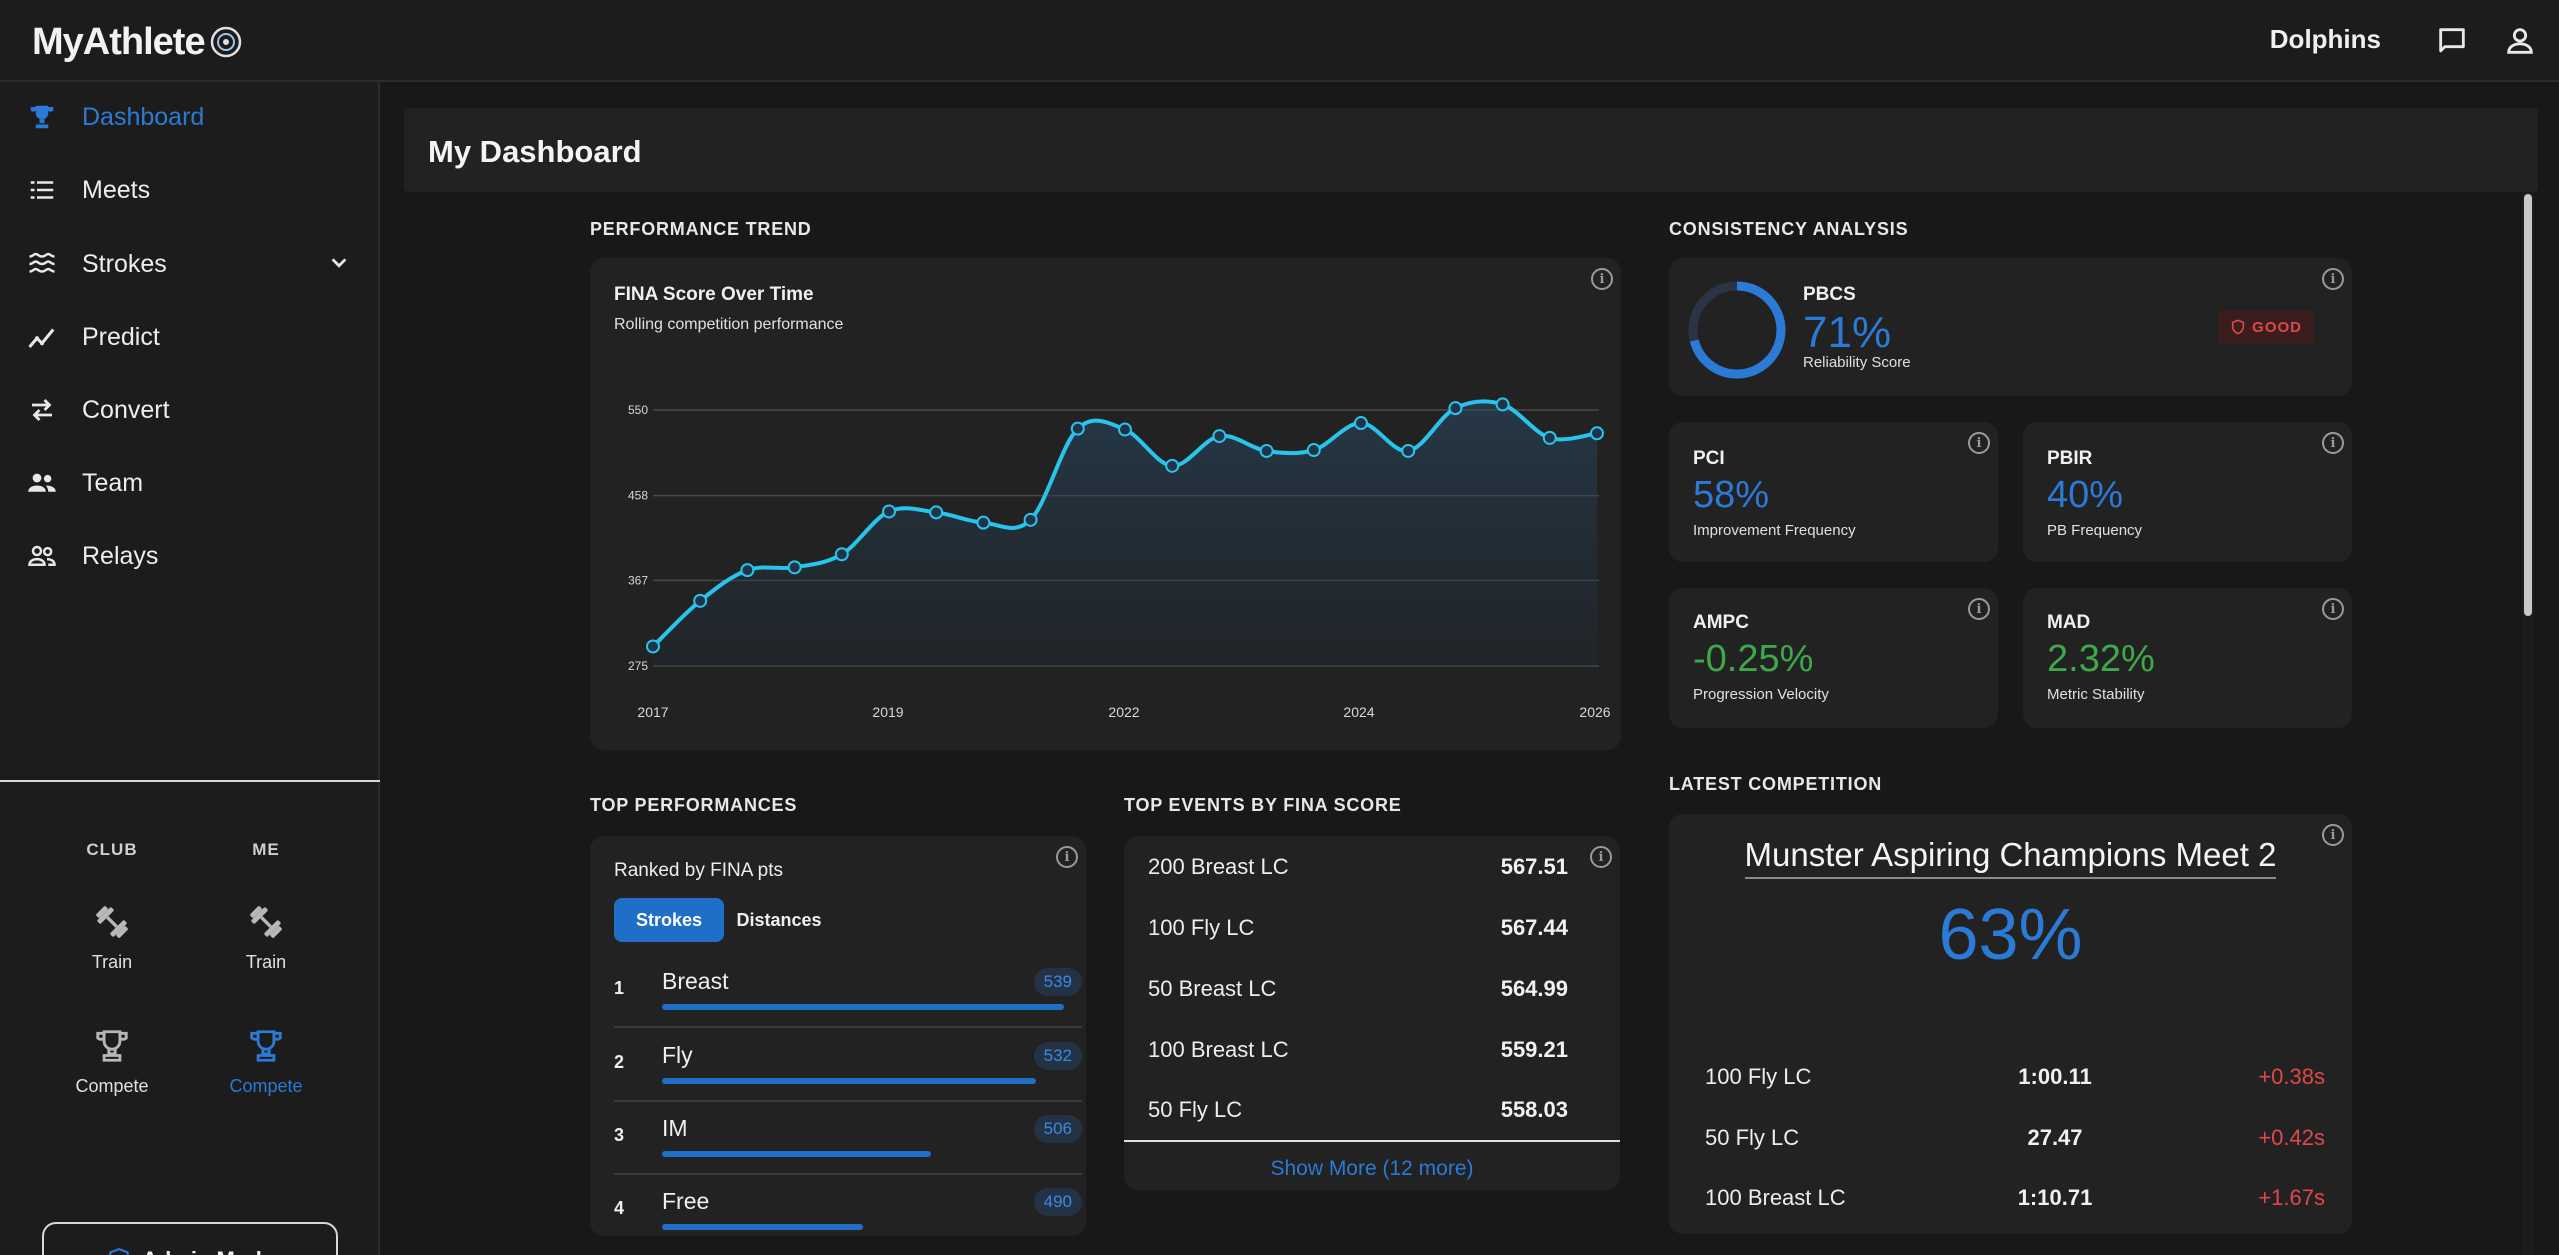 This screenshot has width=2559, height=1255. What do you see at coordinates (729, 324) in the screenshot?
I see `chart-subtitle: Rolling competition performance` at bounding box center [729, 324].